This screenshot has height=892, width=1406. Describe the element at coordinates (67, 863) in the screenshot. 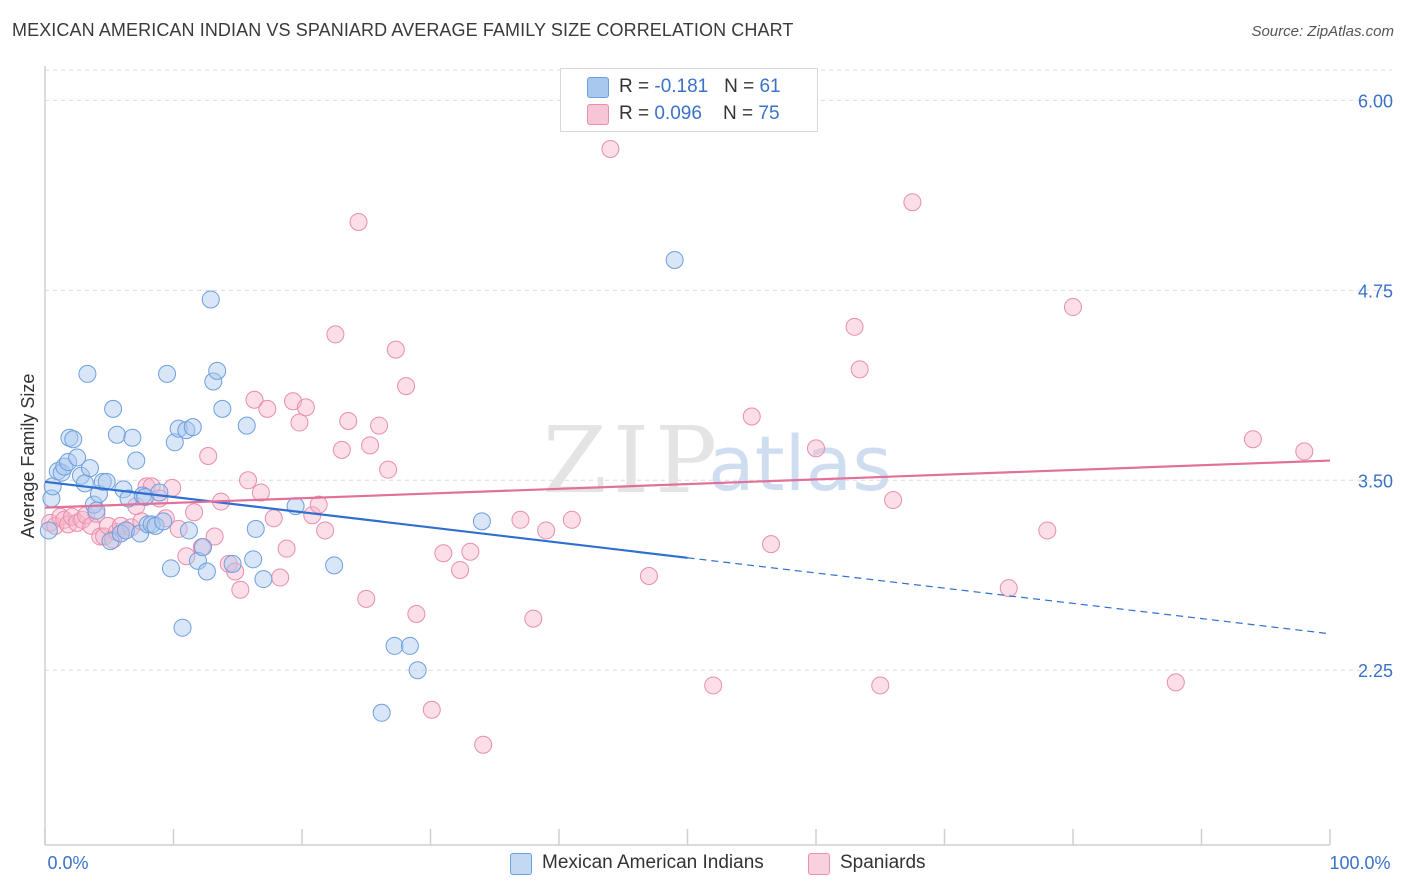

I see `x-tick-label-min: 0.0%` at that location.